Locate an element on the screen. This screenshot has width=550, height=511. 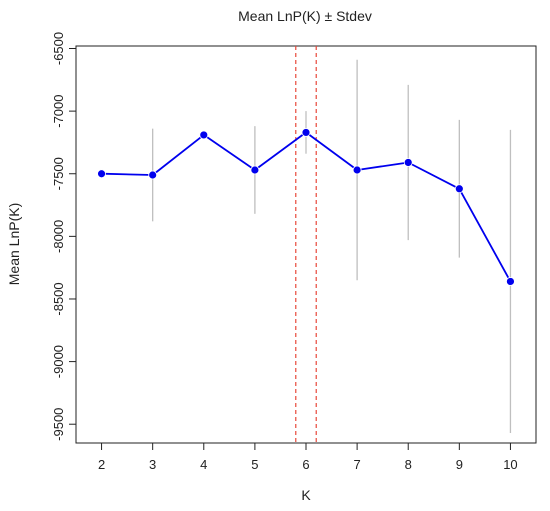
x-tick-label-5: 5 is located at coordinates (254, 464).